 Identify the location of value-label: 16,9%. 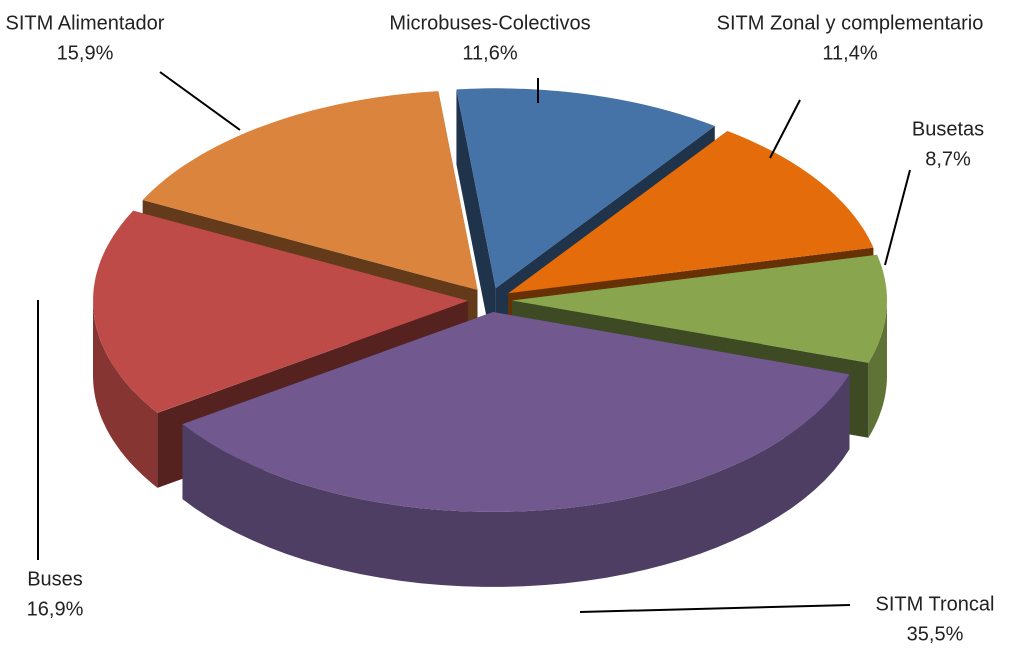
(55, 609).